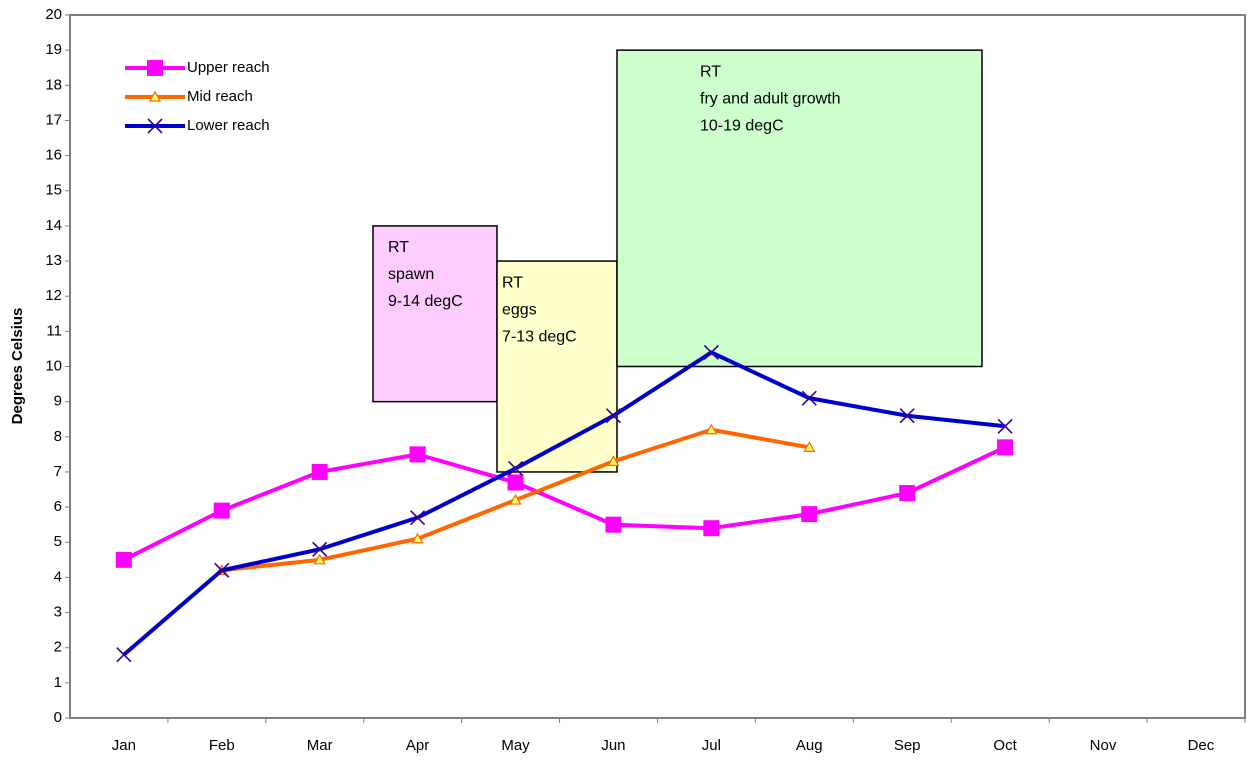  What do you see at coordinates (515, 745) in the screenshot?
I see `x-tick-label: May` at bounding box center [515, 745].